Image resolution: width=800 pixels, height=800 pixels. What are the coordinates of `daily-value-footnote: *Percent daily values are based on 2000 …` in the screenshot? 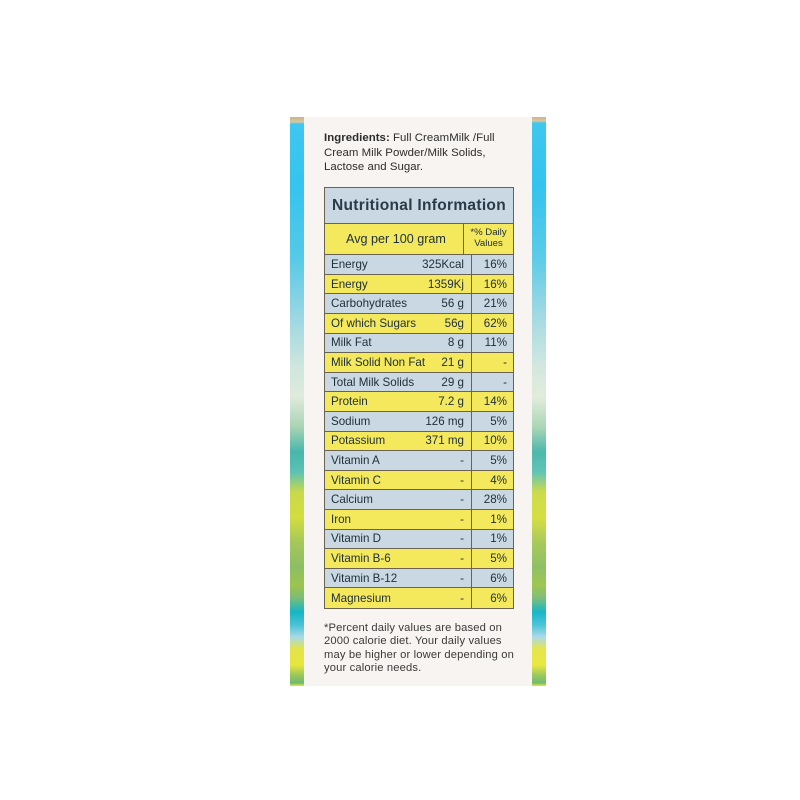 It's located at (419, 648).